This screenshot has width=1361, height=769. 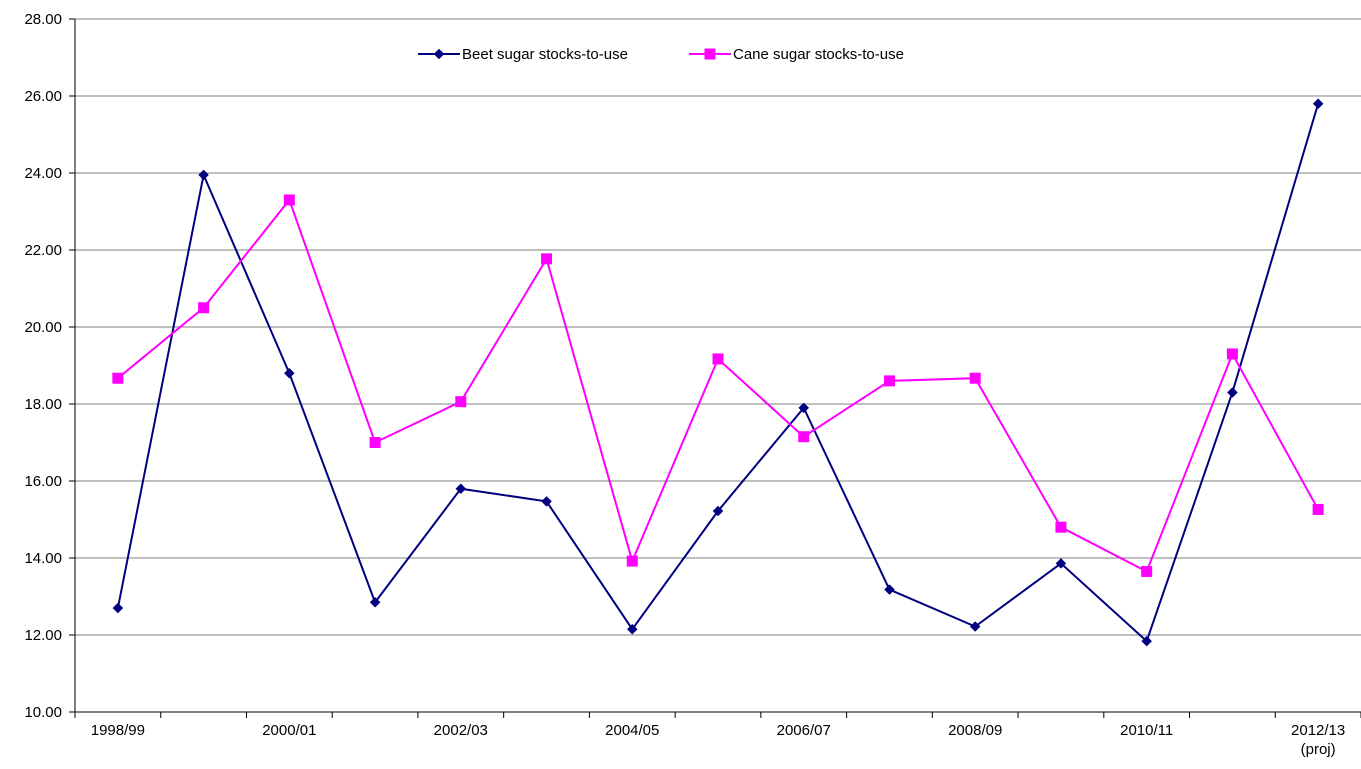 I want to click on cane-sugar-legend-item: Cane sugar stocks-to-use, so click(x=796, y=54).